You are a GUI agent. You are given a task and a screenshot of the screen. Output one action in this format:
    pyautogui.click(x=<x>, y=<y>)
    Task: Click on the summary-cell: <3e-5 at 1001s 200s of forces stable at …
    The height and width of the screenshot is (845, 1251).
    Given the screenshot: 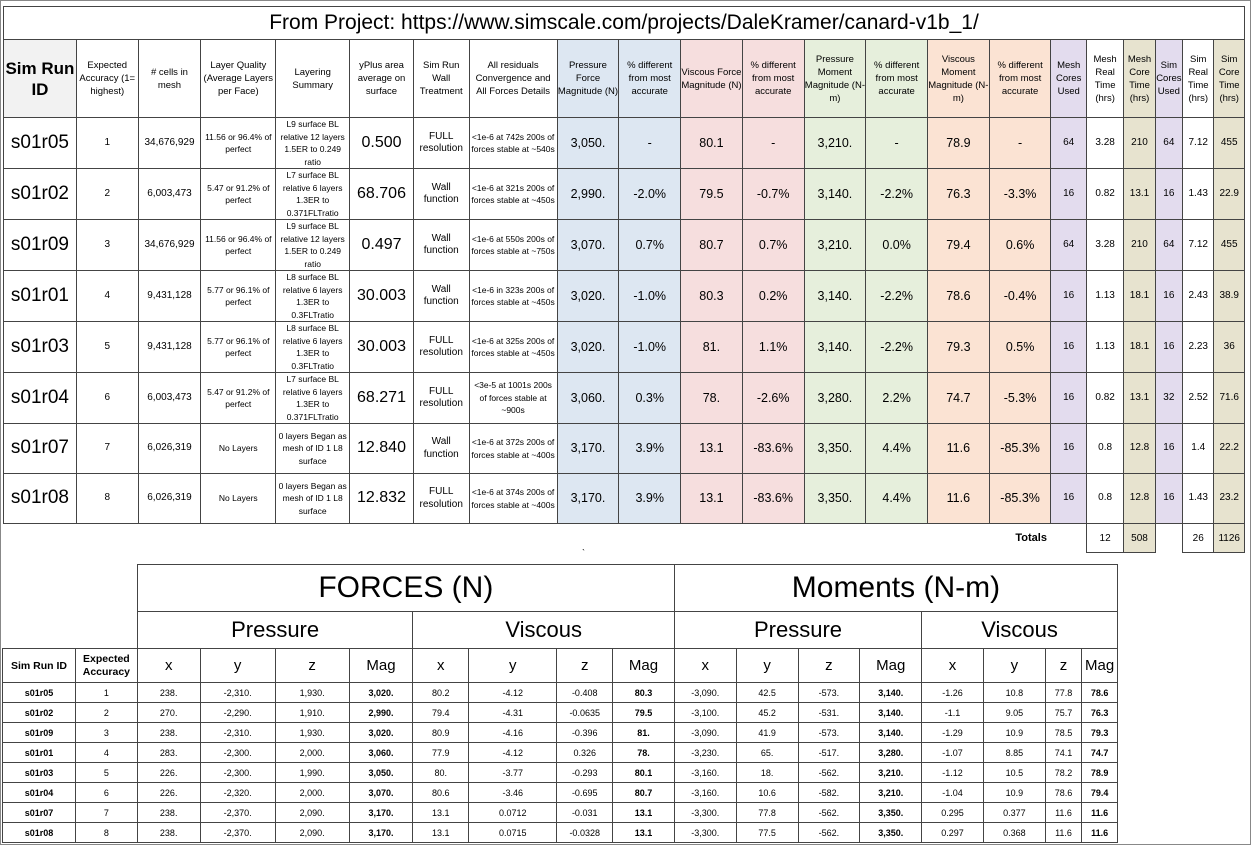 What is the action you would take?
    pyautogui.click(x=513, y=398)
    